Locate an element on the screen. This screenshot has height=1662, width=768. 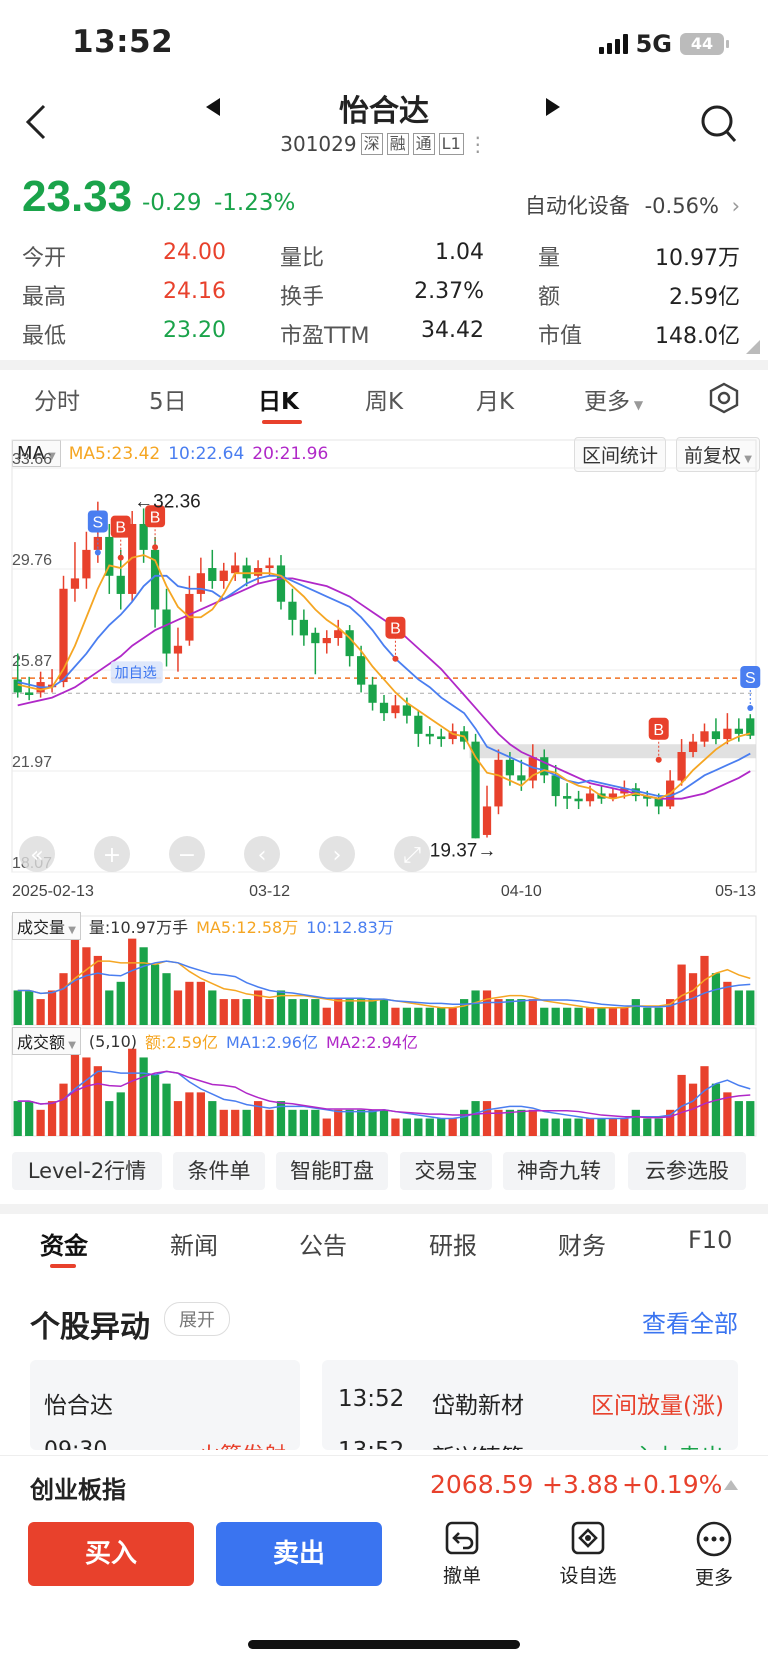
chevron-up-icon is located at coordinates (731, 1485).